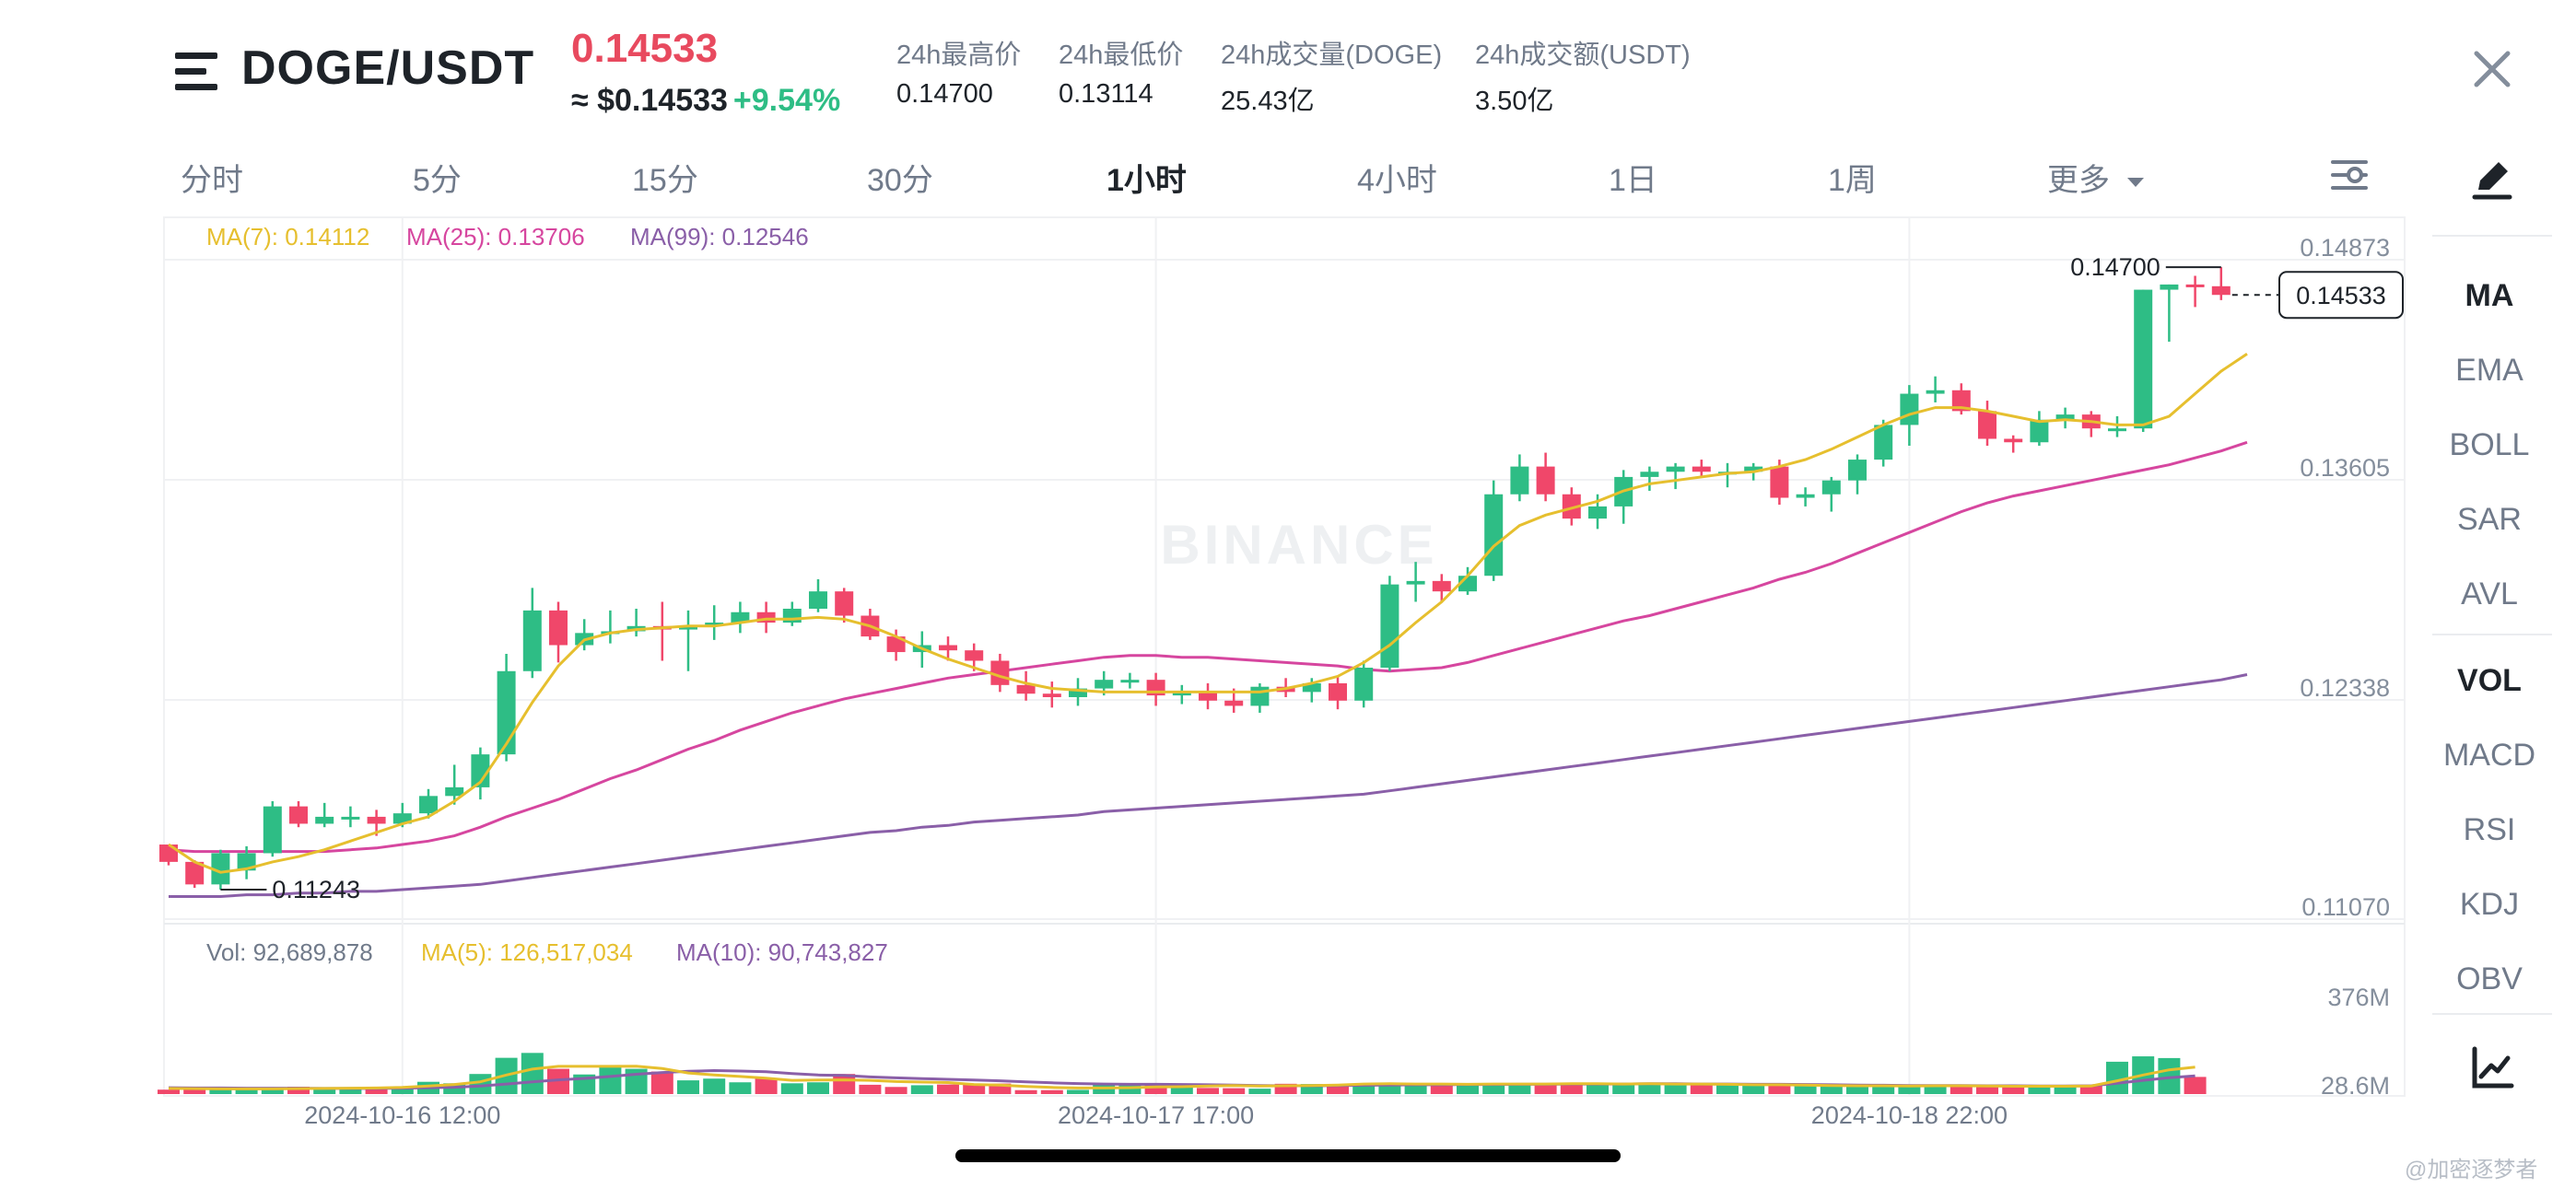 This screenshot has height=1188, width=2576. Describe the element at coordinates (196, 72) in the screenshot. I see `menu-icon` at that location.